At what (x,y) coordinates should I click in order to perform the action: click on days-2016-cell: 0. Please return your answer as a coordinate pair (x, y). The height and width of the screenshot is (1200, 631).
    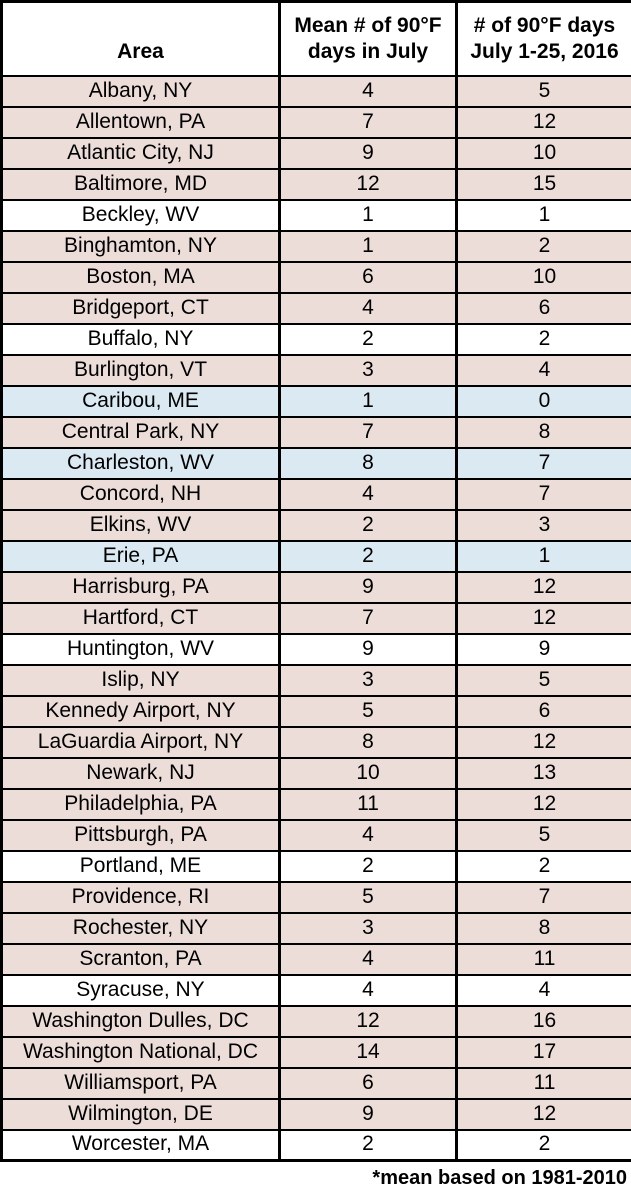
    Looking at the image, I should click on (543, 401).